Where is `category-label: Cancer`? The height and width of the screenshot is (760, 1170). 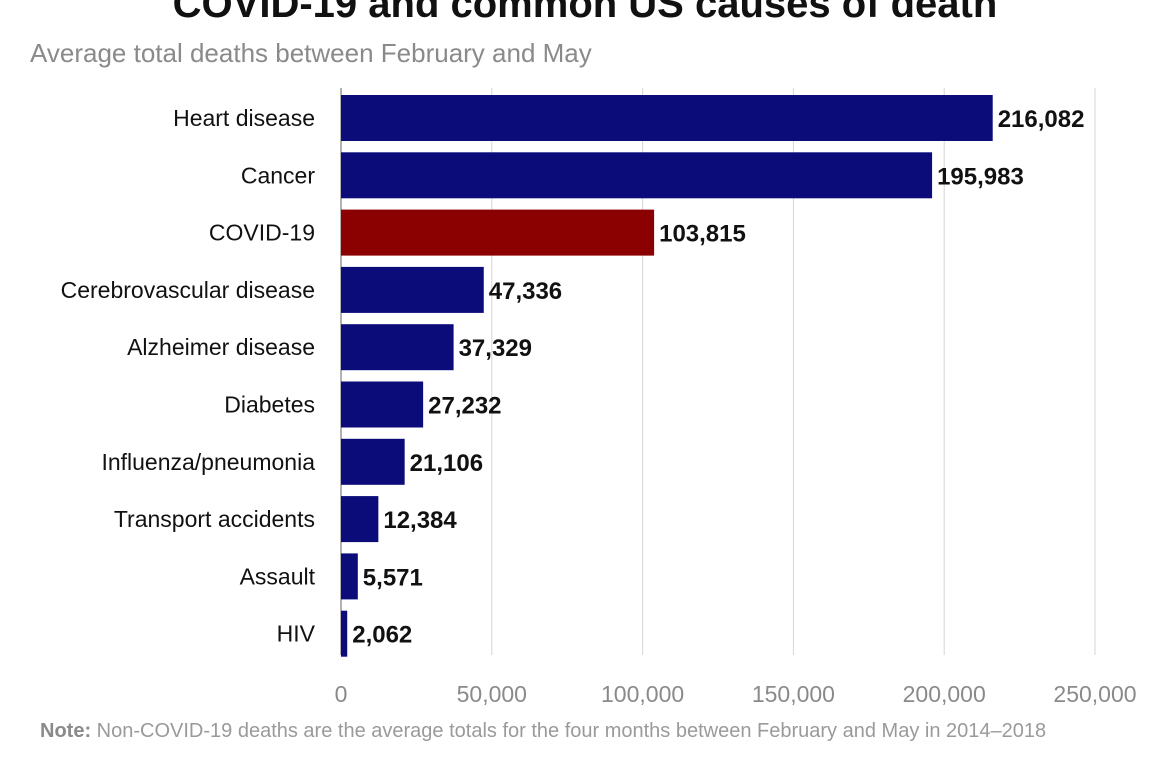 category-label: Cancer is located at coordinates (278, 175).